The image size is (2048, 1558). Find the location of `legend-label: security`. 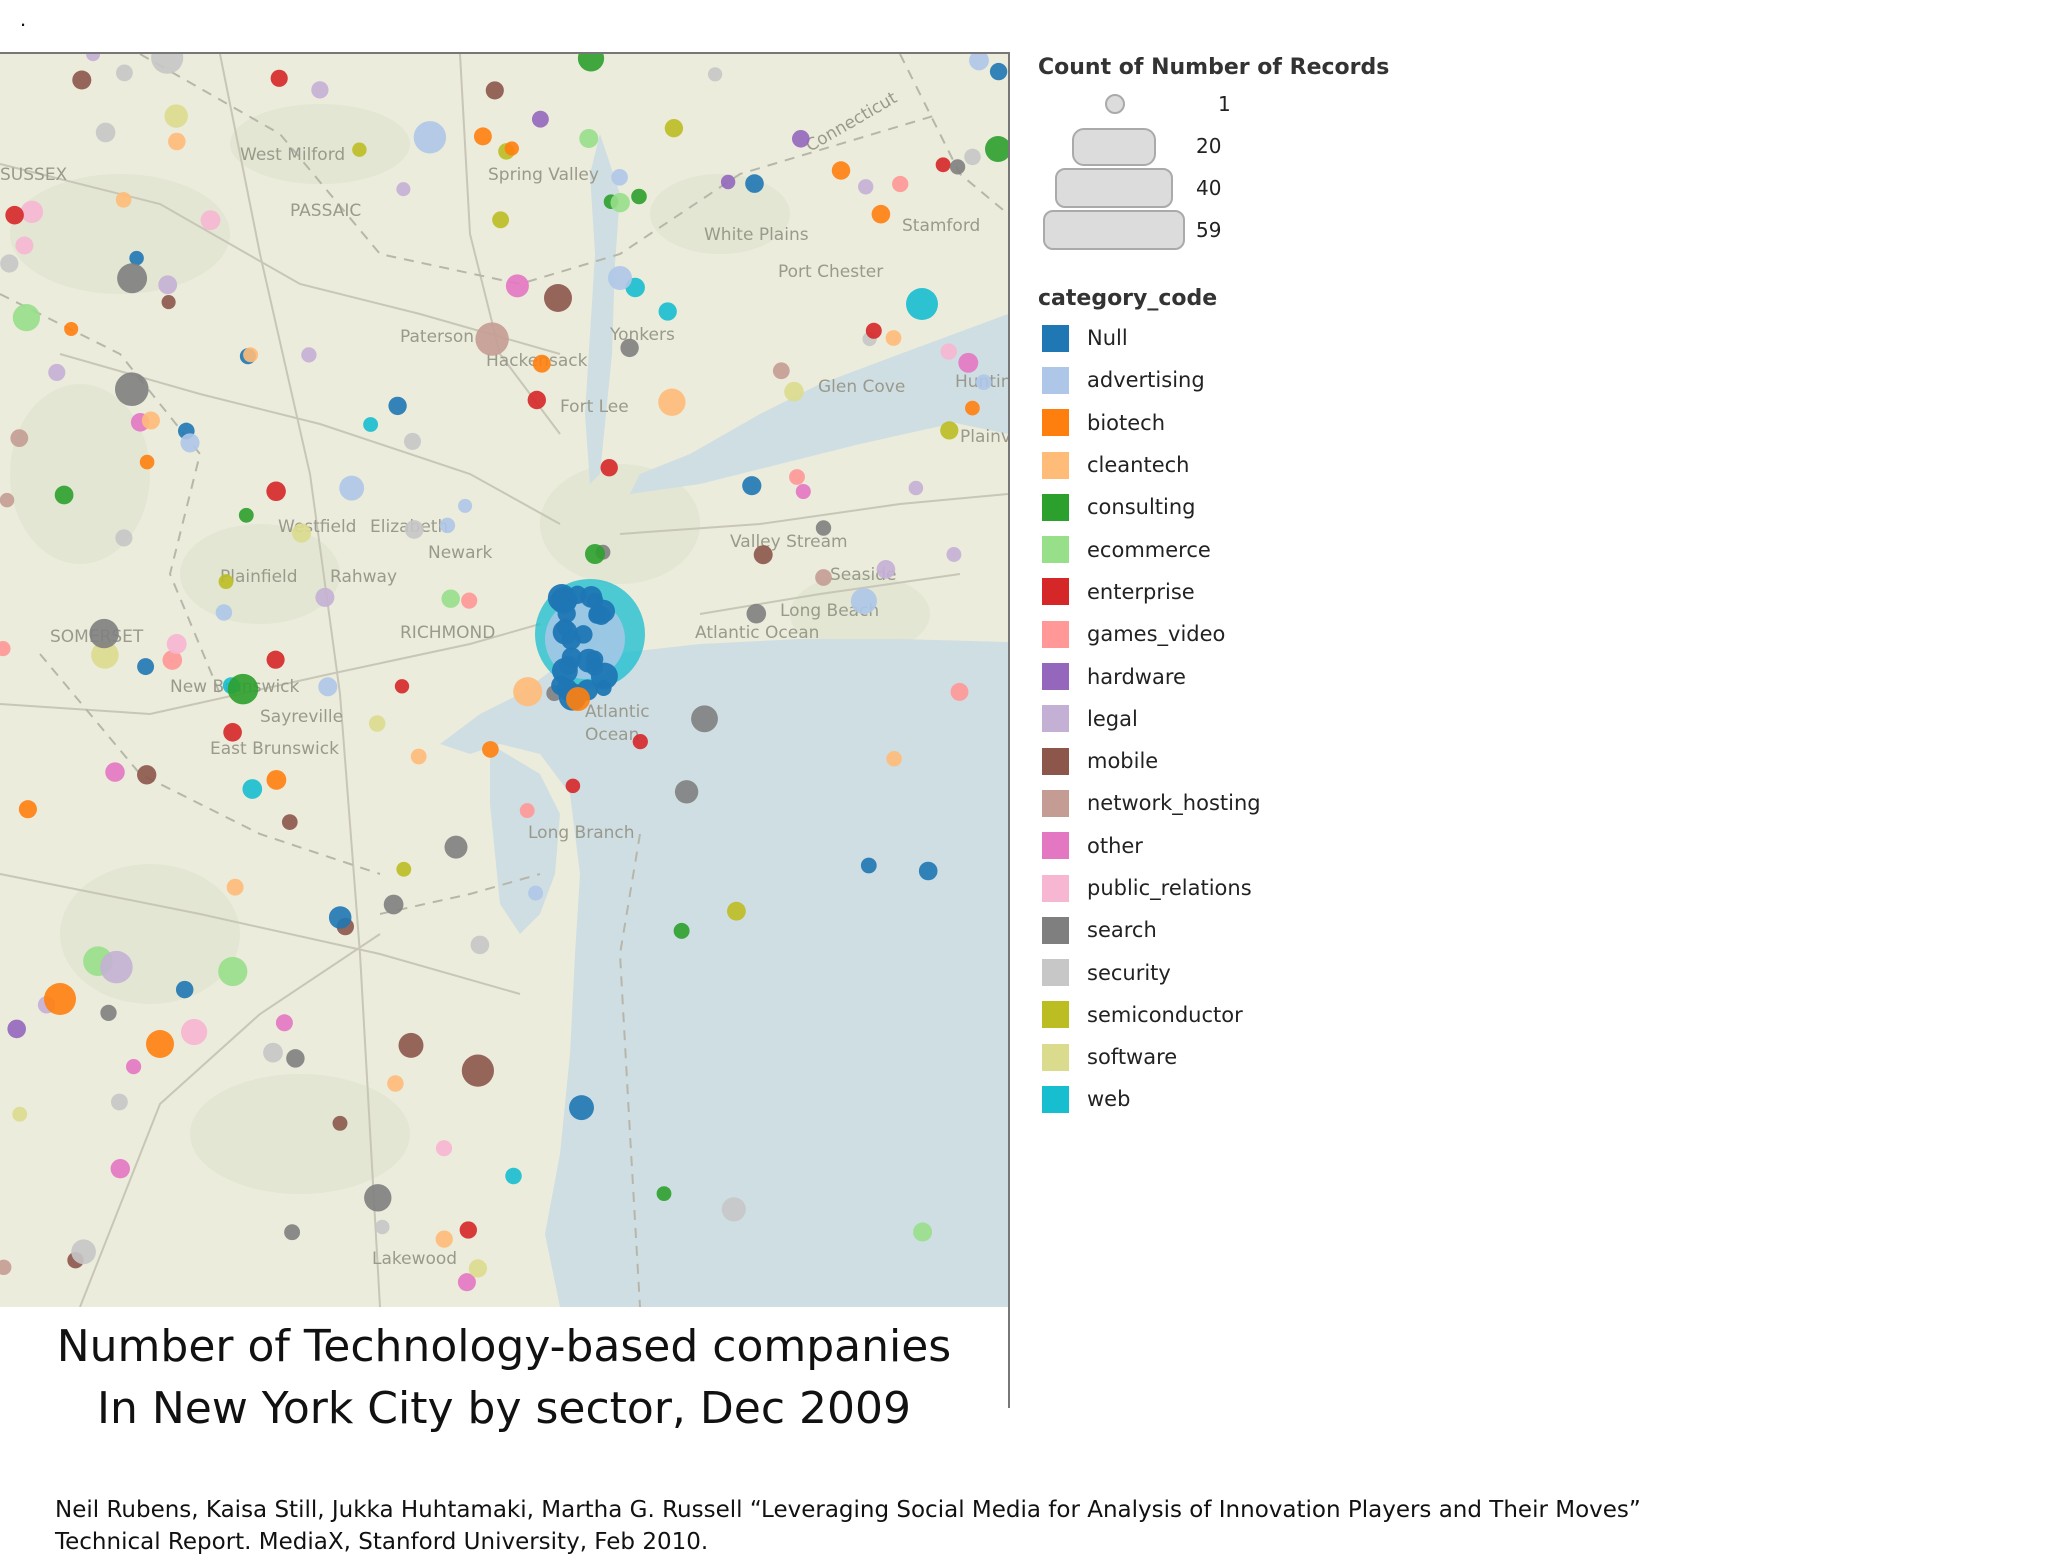

legend-label: security is located at coordinates (1129, 972).